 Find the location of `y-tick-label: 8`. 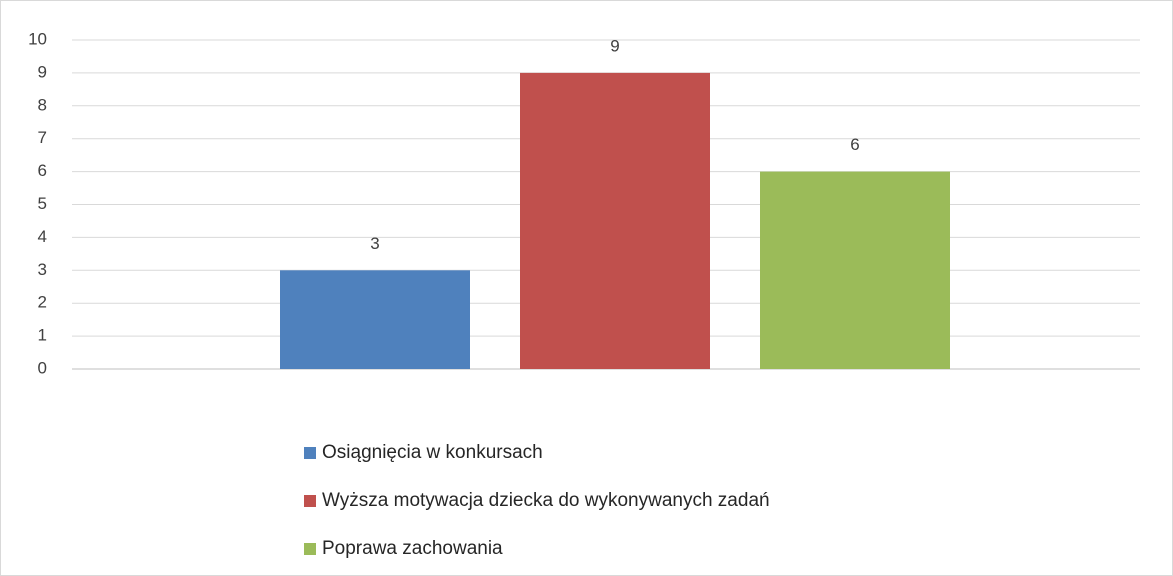

y-tick-label: 8 is located at coordinates (42, 104).